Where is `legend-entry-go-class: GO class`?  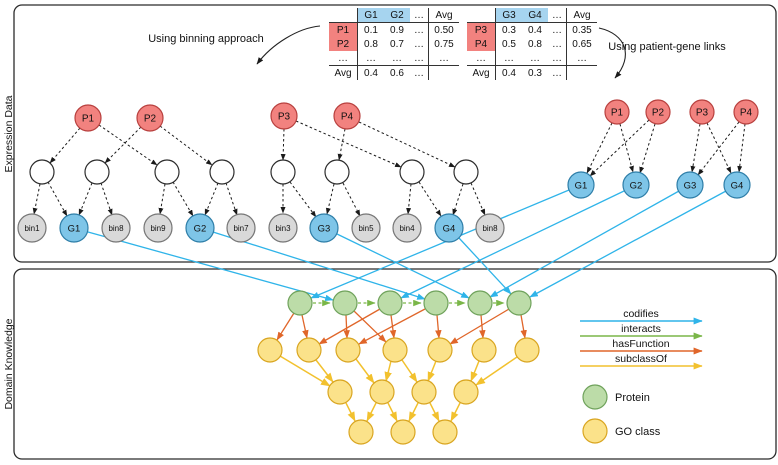 legend-entry-go-class: GO class is located at coordinates (621, 431).